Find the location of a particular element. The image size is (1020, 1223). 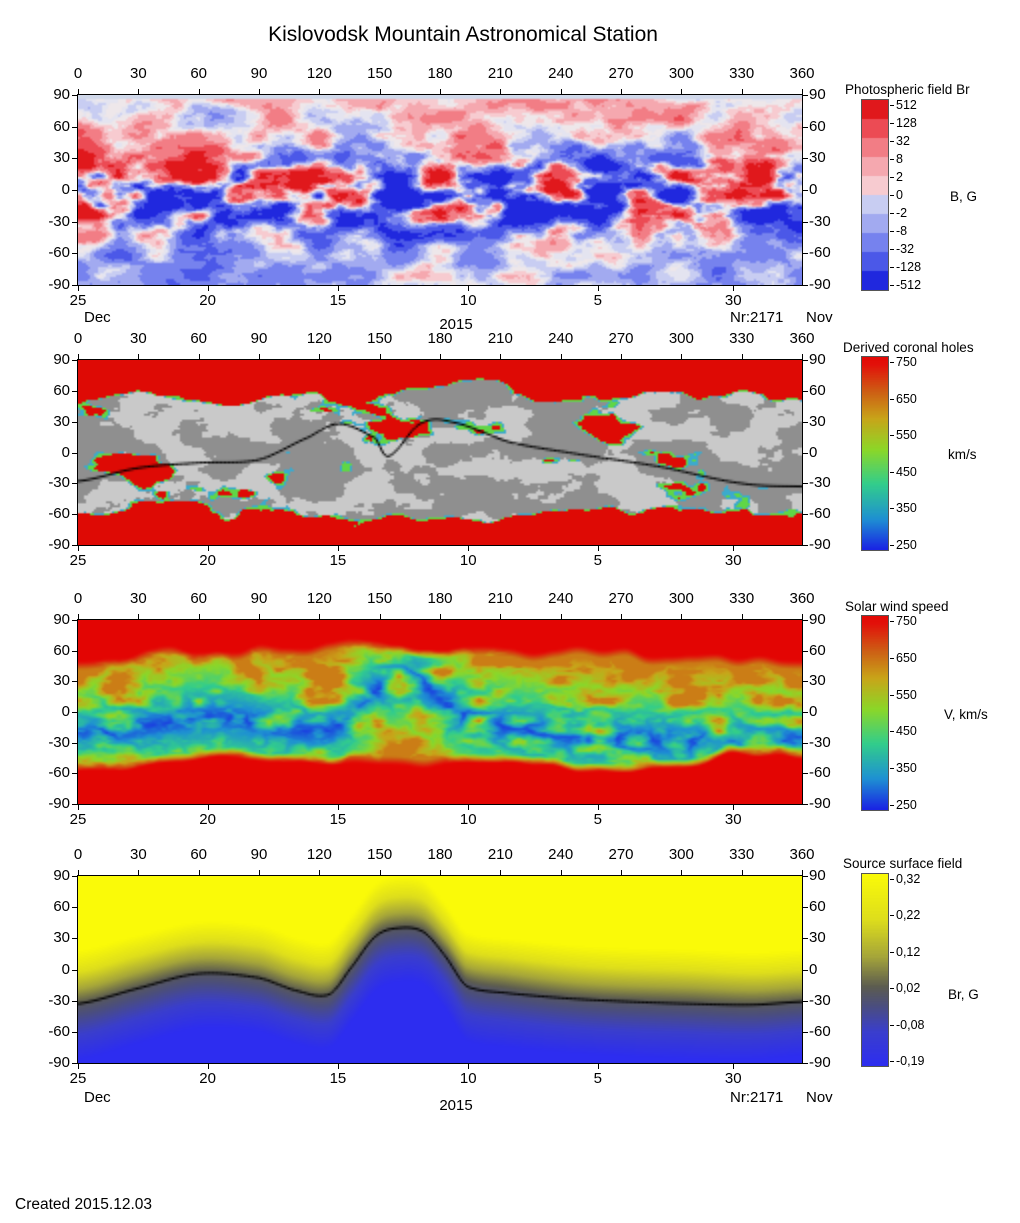

colorbar-tick-label: -8 is located at coordinates (902, 231).